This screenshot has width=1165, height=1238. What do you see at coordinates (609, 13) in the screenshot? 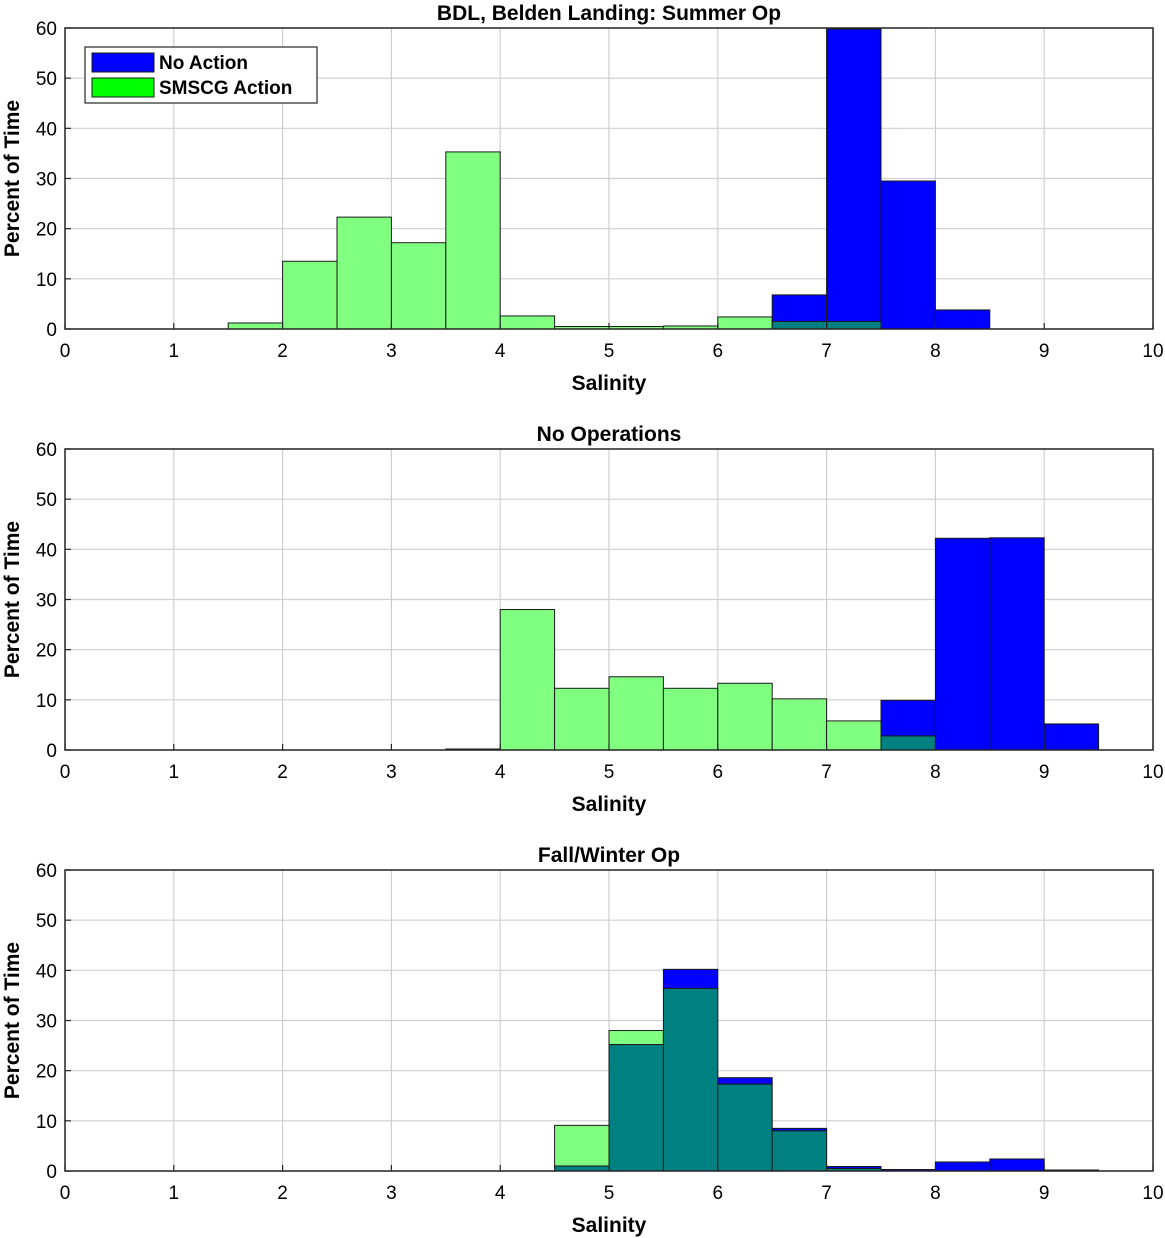
I see `chart-title: BDL, Belden Landing: Summer Op` at bounding box center [609, 13].